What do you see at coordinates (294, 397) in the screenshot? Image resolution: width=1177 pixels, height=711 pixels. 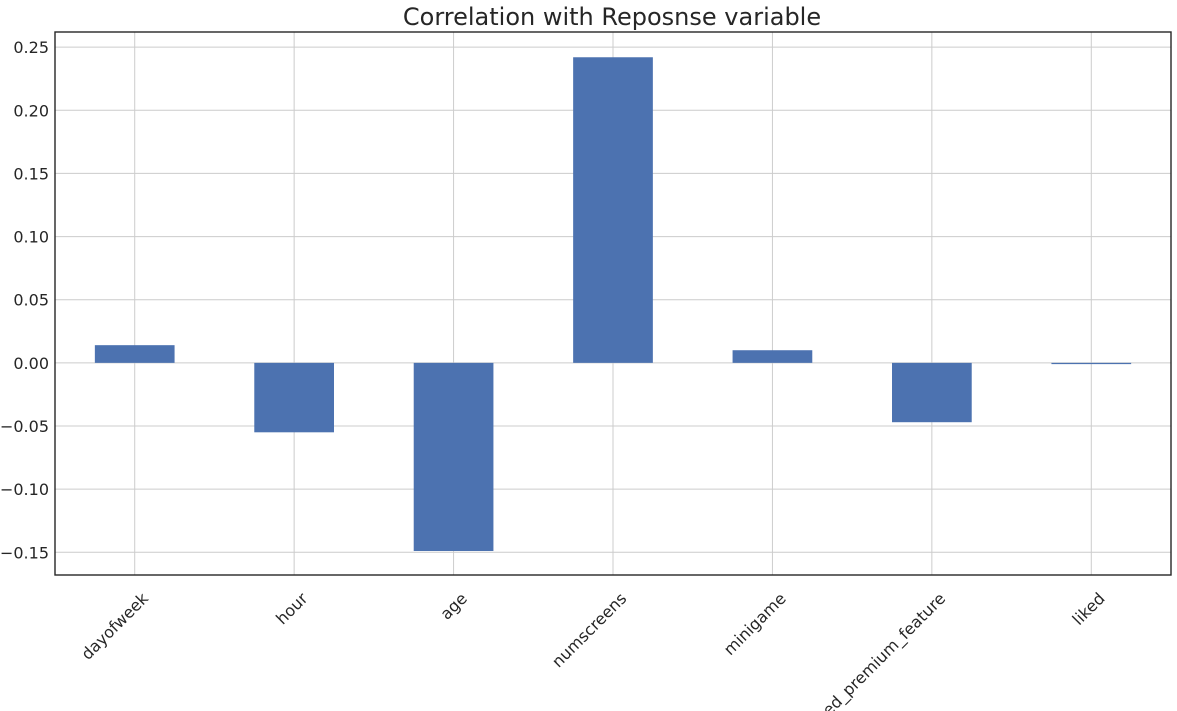 I see `bar-hour` at bounding box center [294, 397].